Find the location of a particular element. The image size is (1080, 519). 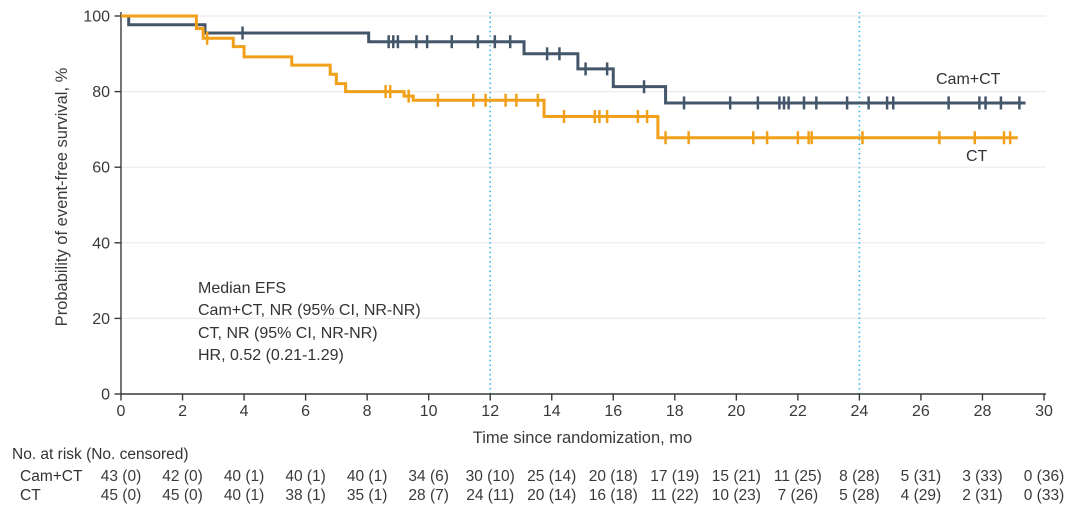

risk-cell-ct-m20: 10 (23) is located at coordinates (736, 495).